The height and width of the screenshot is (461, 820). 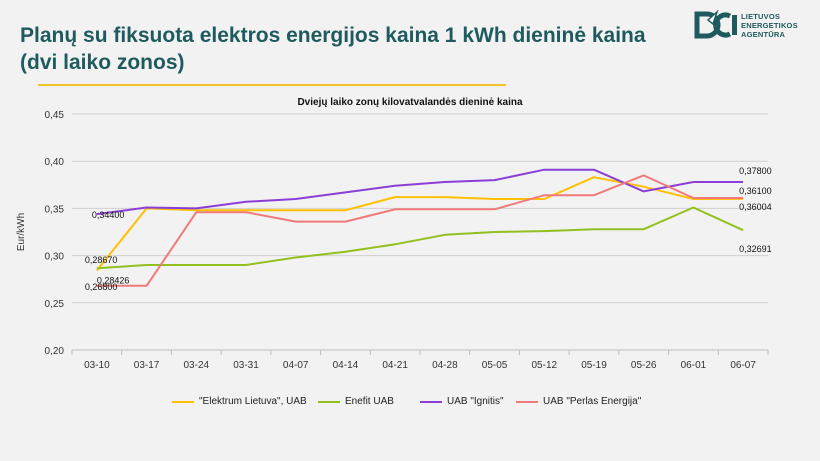 What do you see at coordinates (113, 280) in the screenshot?
I see `data-label-first-0: 0,28426` at bounding box center [113, 280].